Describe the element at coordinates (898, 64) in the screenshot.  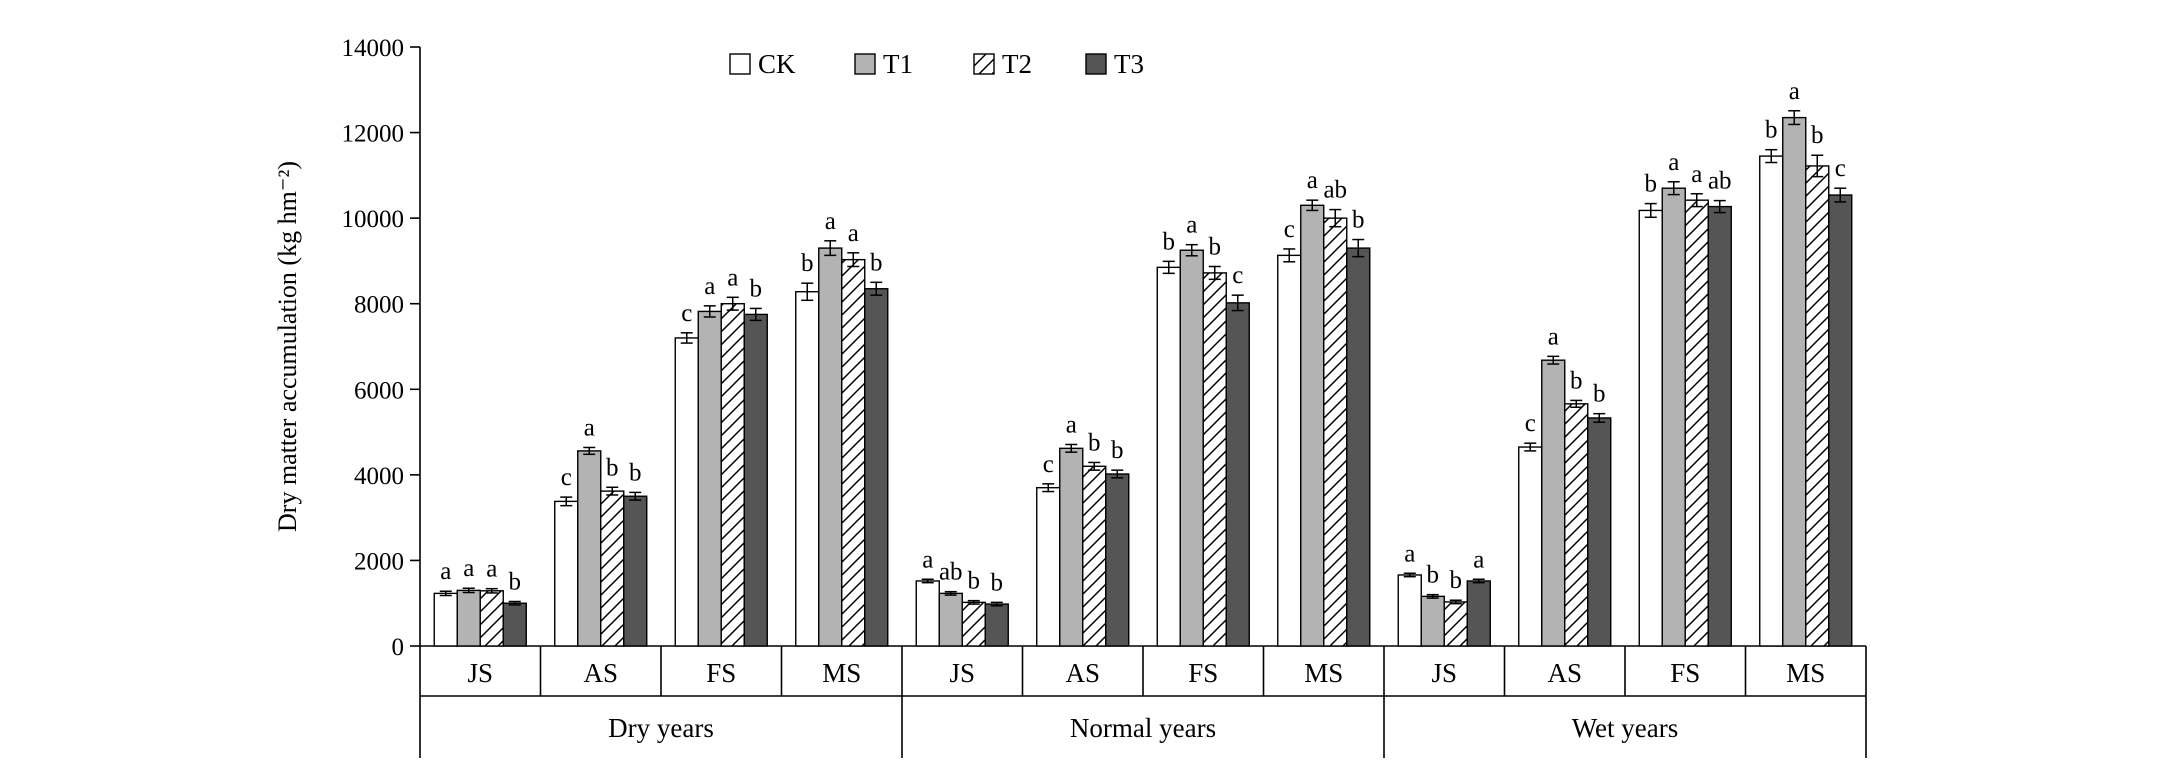
I see `legend-label: T1` at that location.